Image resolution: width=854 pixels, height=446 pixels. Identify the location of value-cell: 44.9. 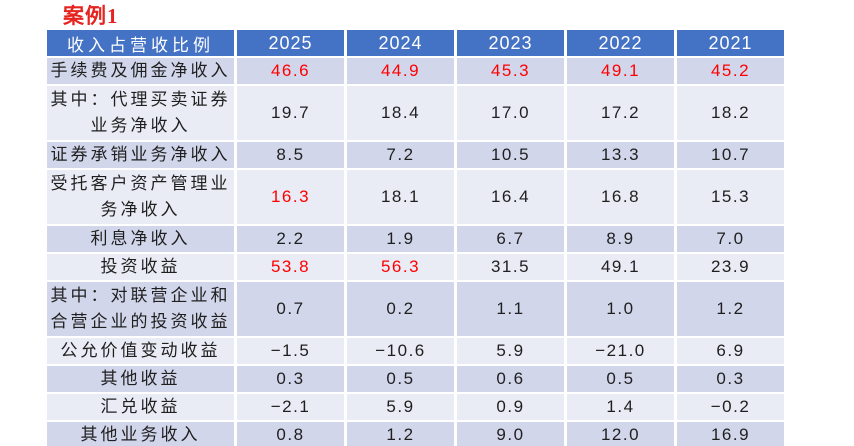
(402, 72).